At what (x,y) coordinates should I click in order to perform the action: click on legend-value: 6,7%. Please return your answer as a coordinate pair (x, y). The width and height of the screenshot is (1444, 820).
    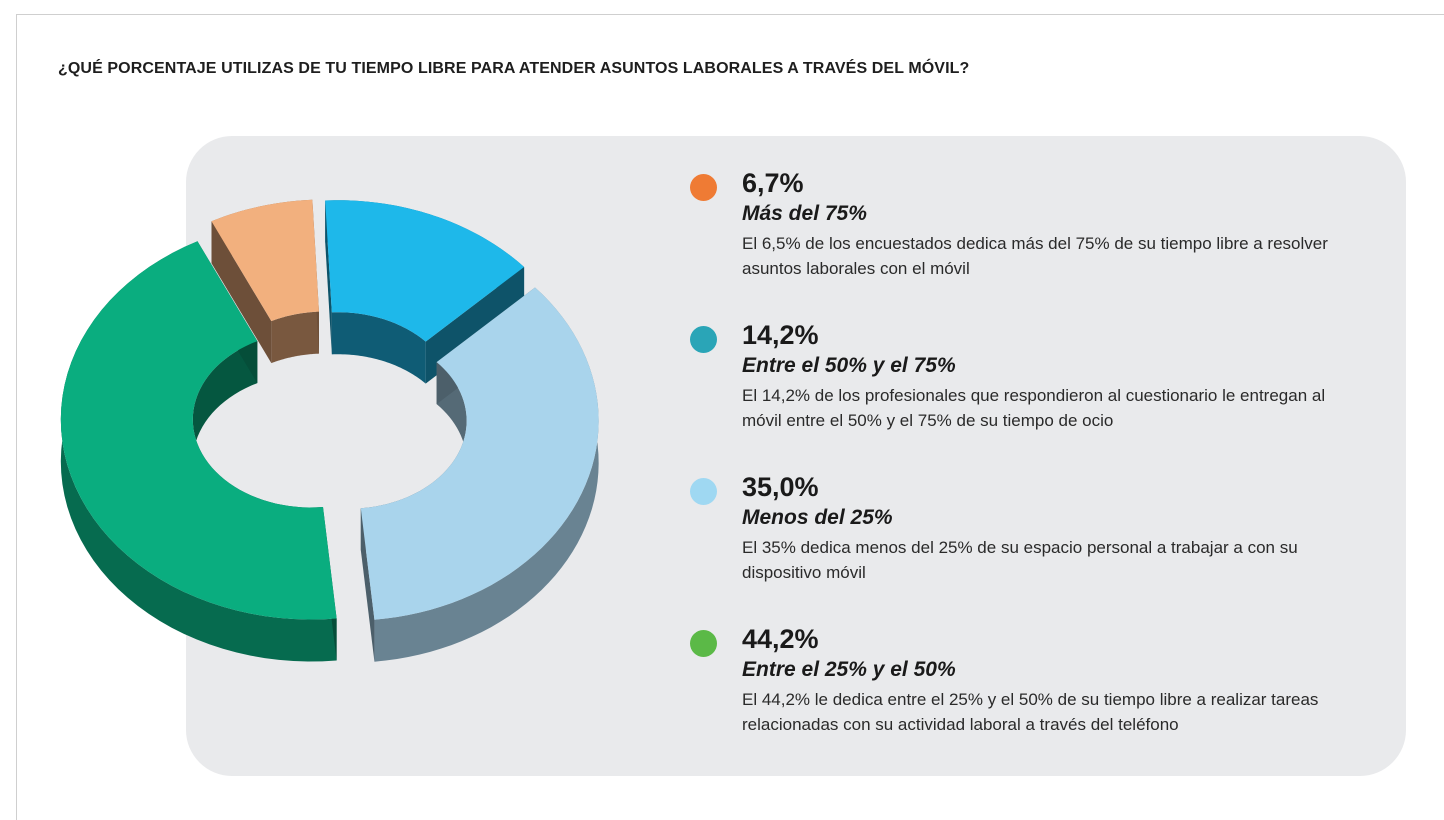
    Looking at the image, I should click on (773, 183).